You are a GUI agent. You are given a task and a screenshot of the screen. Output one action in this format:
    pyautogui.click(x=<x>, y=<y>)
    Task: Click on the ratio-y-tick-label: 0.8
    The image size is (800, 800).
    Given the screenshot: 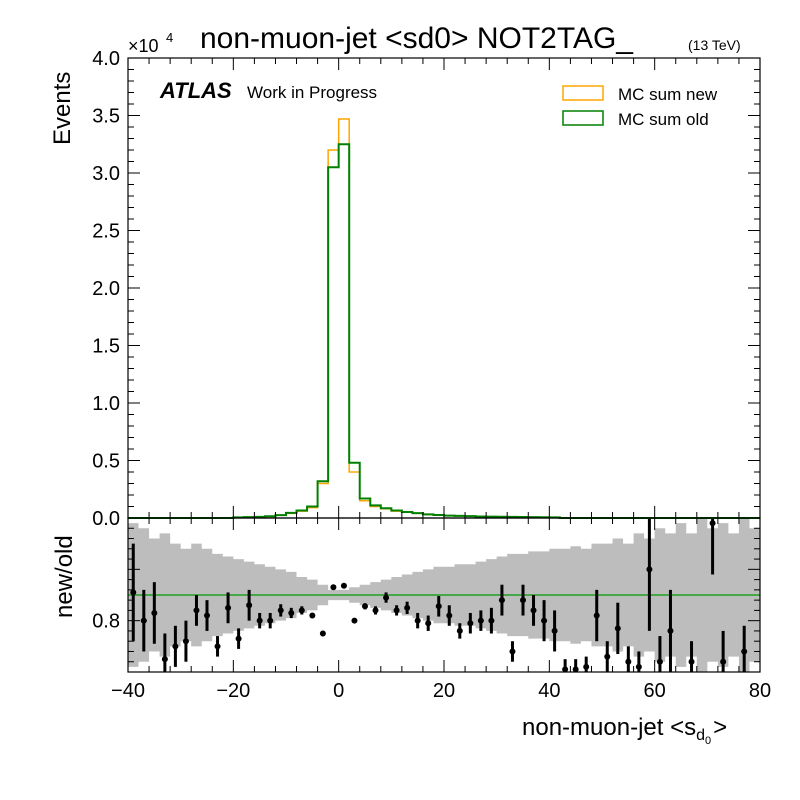 What is the action you would take?
    pyautogui.click(x=106, y=622)
    